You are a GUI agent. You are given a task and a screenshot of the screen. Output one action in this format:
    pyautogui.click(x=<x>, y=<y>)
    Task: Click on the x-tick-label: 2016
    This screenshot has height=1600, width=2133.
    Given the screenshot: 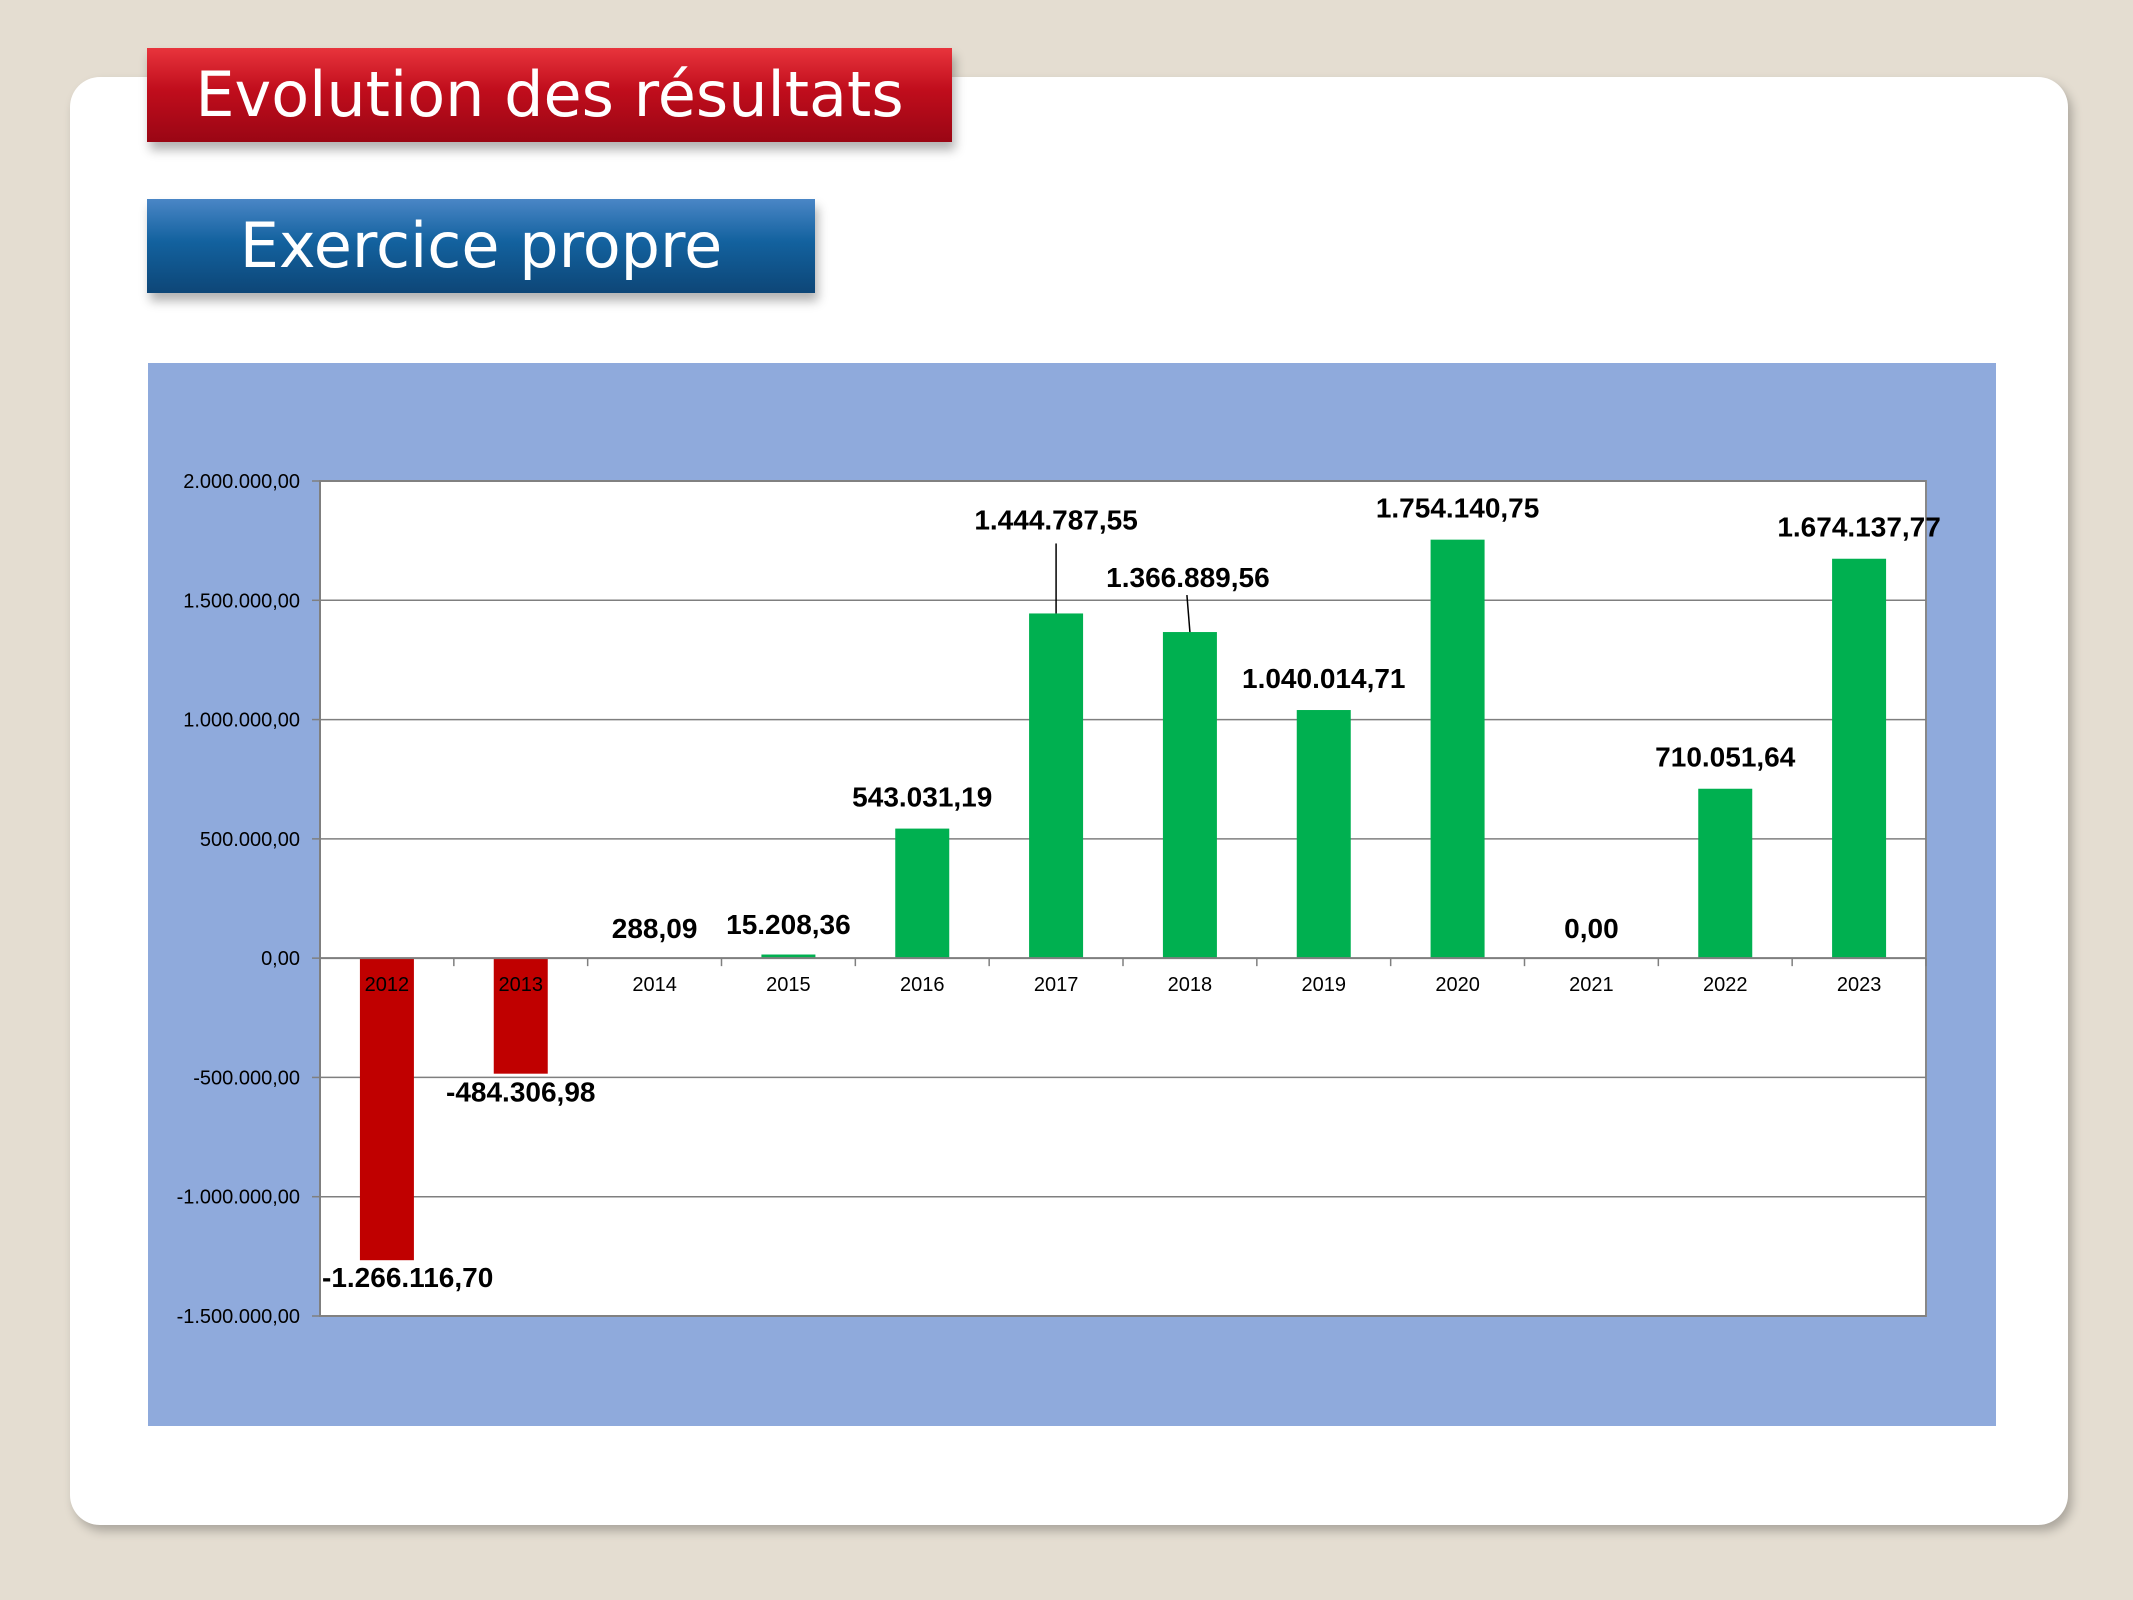 What is the action you would take?
    pyautogui.click(x=922, y=985)
    